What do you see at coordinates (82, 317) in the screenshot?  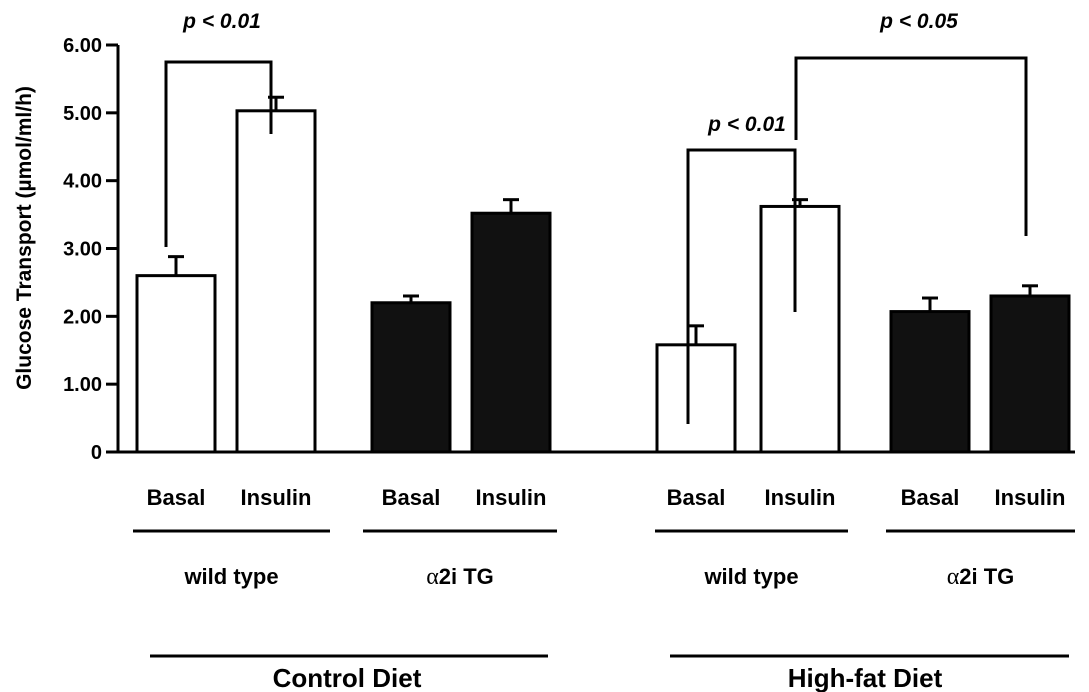 I see `y-tick-label: 2.00` at bounding box center [82, 317].